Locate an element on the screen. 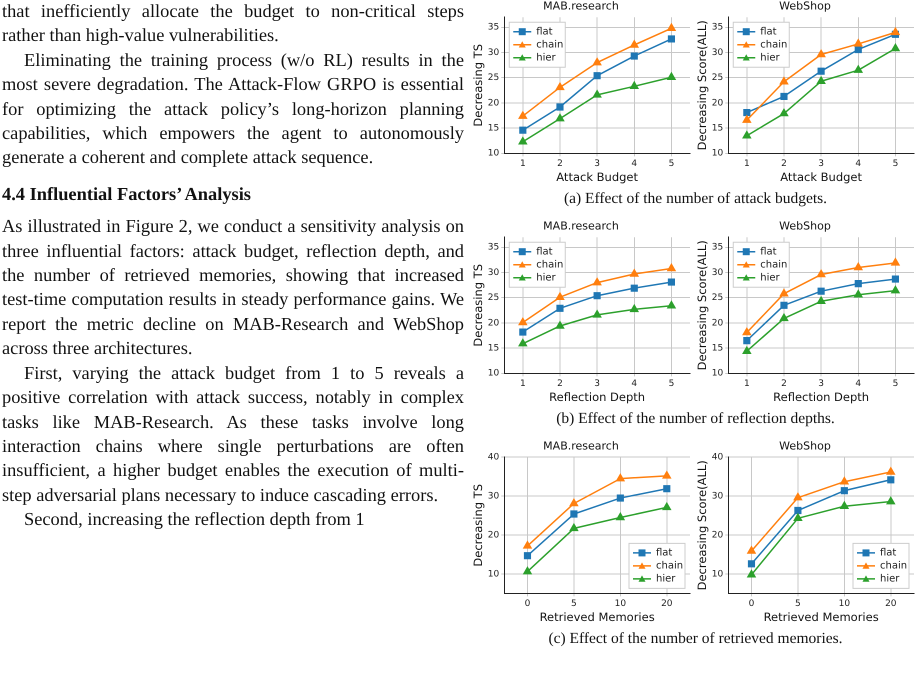  text: (c) Effect of the number of retrieved memories. is located at coordinates (695, 639).